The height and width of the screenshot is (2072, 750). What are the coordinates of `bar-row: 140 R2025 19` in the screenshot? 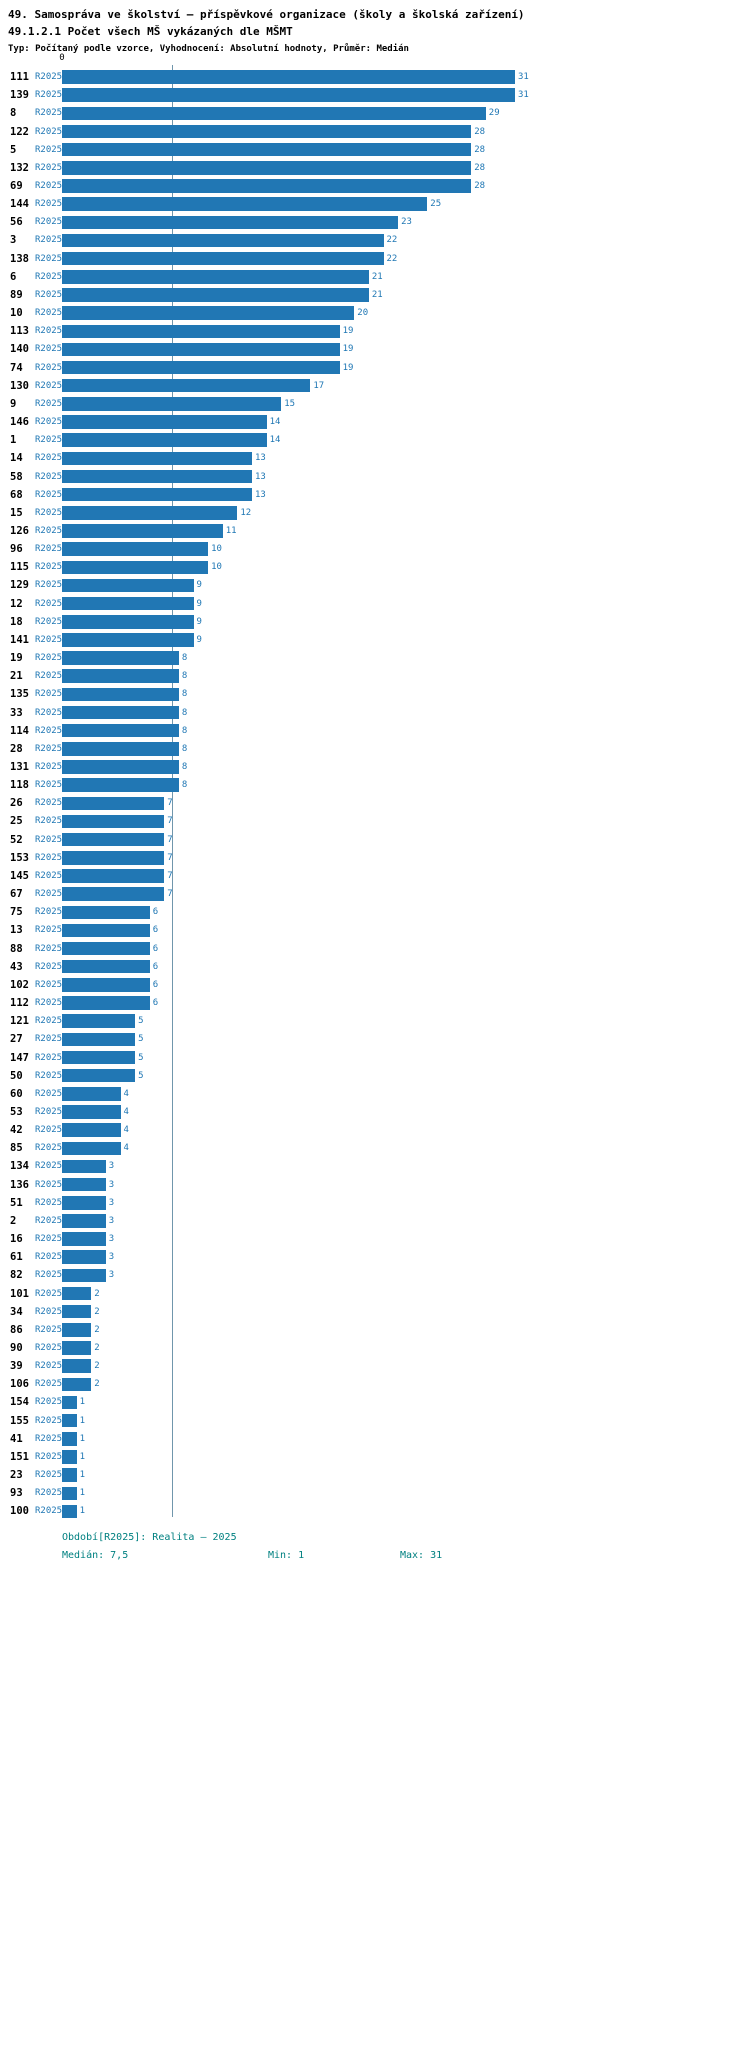 It's located at (375, 349).